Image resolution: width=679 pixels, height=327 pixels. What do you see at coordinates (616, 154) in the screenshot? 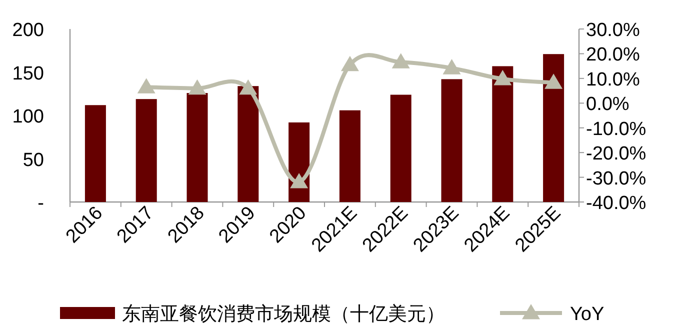
I see `y2-tick-label: -20.0%` at bounding box center [616, 154].